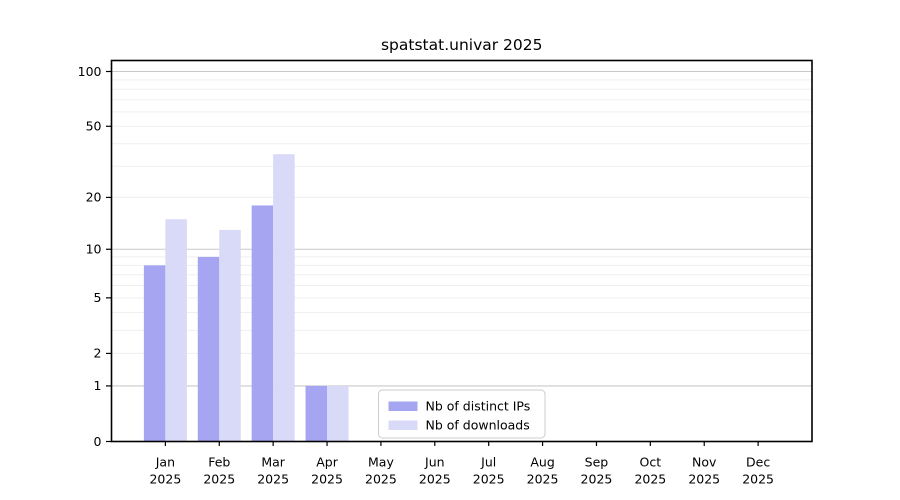 The image size is (900, 500). I want to click on legend-box, so click(462, 414).